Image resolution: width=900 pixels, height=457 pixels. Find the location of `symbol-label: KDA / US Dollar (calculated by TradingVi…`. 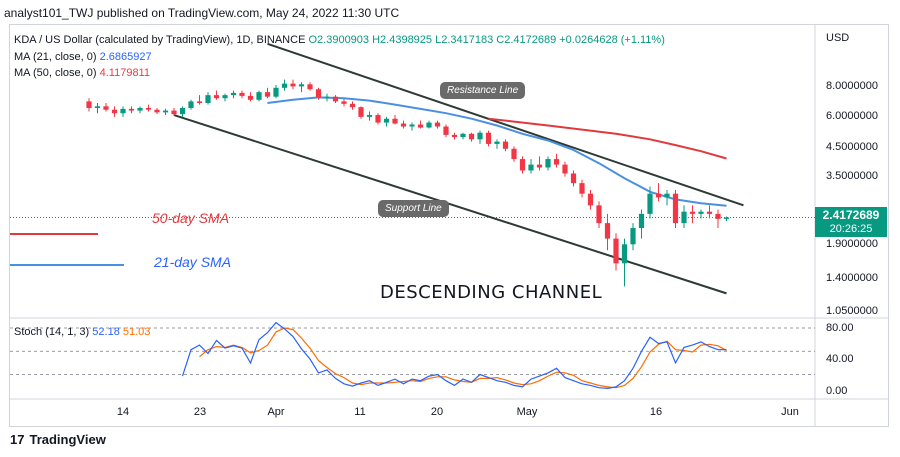

symbol-label: KDA / US Dollar (calculated by TradingVi… is located at coordinates (160, 40).